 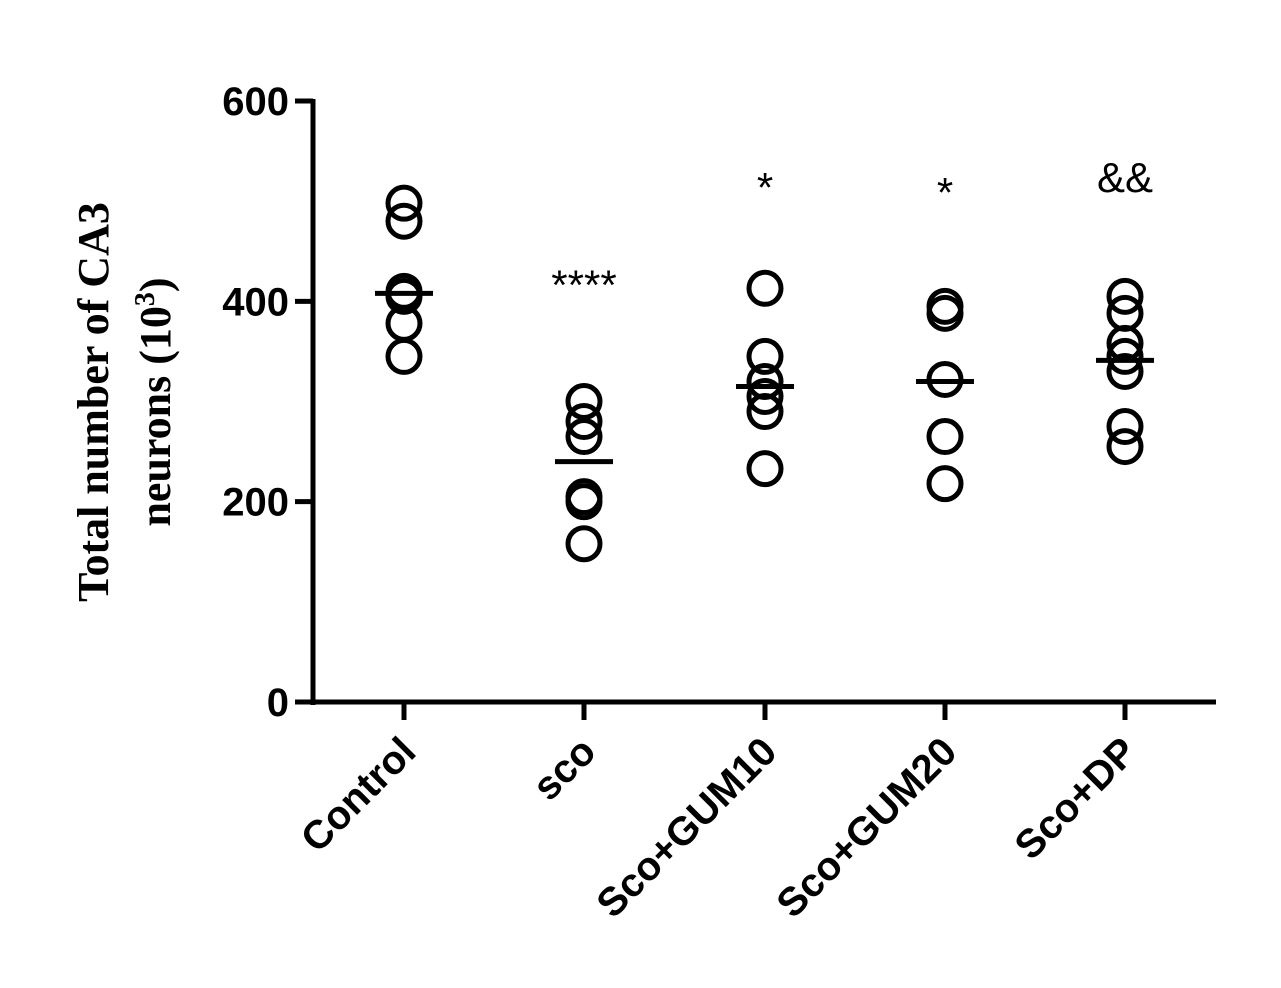 What do you see at coordinates (866, 827) in the screenshot?
I see `x-category-label: Sco+GUM20` at bounding box center [866, 827].